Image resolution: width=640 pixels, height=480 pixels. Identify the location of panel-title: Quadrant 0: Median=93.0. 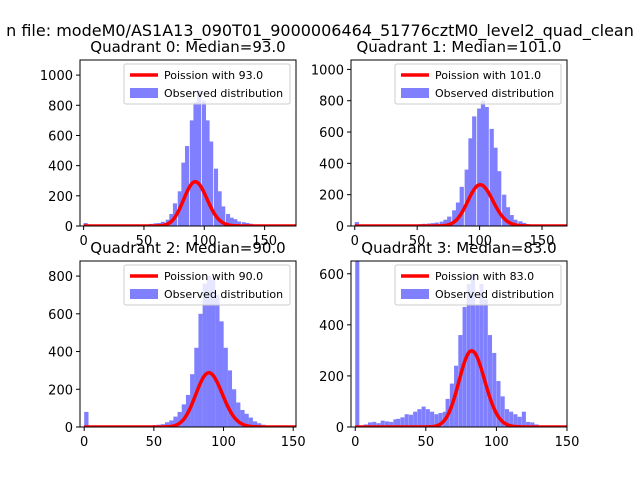
(187, 47).